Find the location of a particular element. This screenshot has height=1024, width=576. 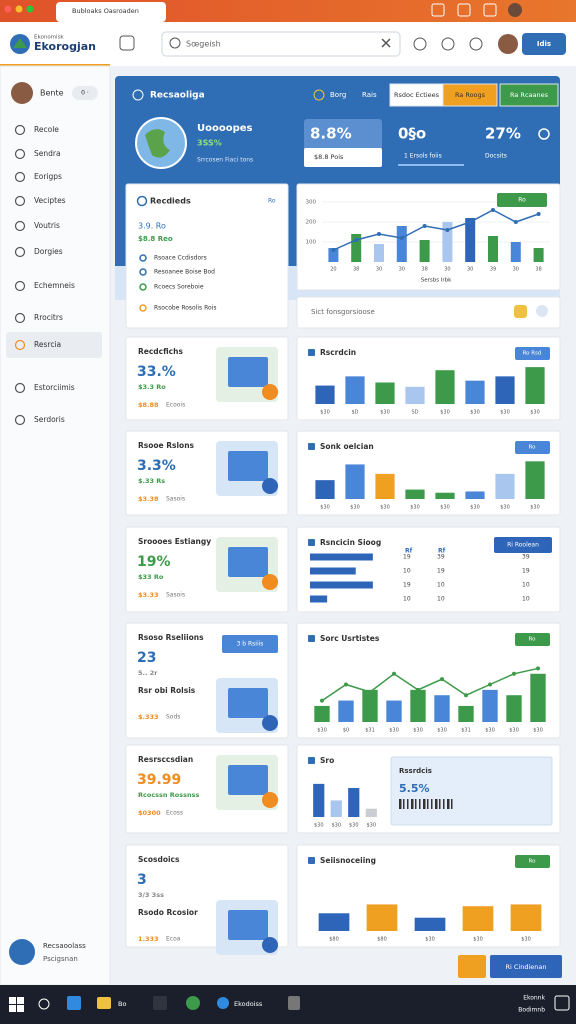

y-tick-label: 200 is located at coordinates (311, 223).